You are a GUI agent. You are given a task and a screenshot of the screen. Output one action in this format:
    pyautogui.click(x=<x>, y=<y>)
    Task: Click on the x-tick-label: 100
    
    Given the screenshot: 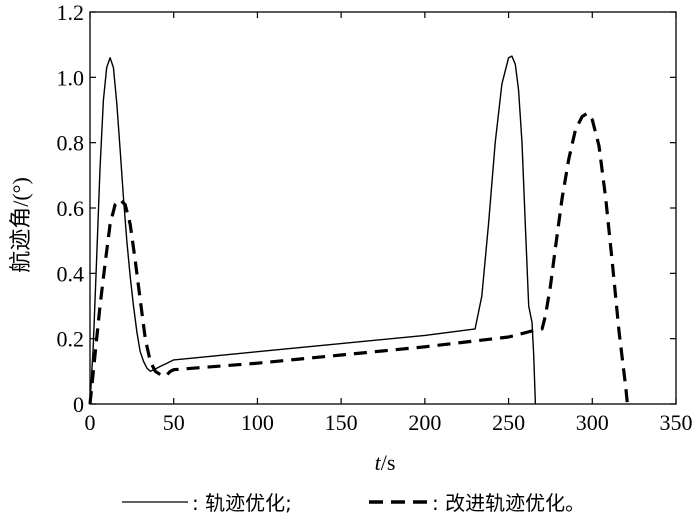 What is the action you would take?
    pyautogui.click(x=257, y=422)
    